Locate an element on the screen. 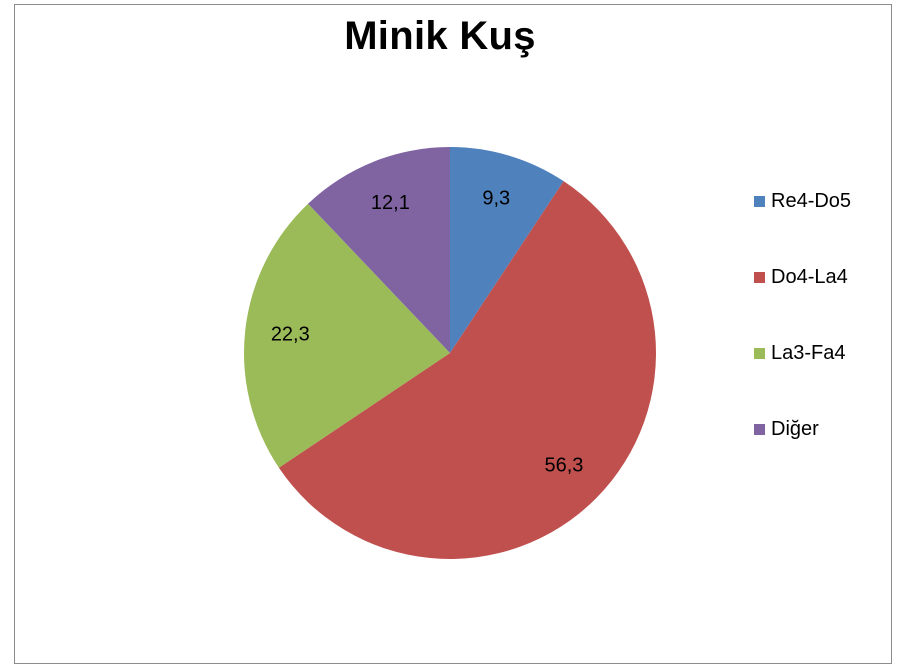 The width and height of the screenshot is (897, 664). pie-slice-diger is located at coordinates (379, 250).